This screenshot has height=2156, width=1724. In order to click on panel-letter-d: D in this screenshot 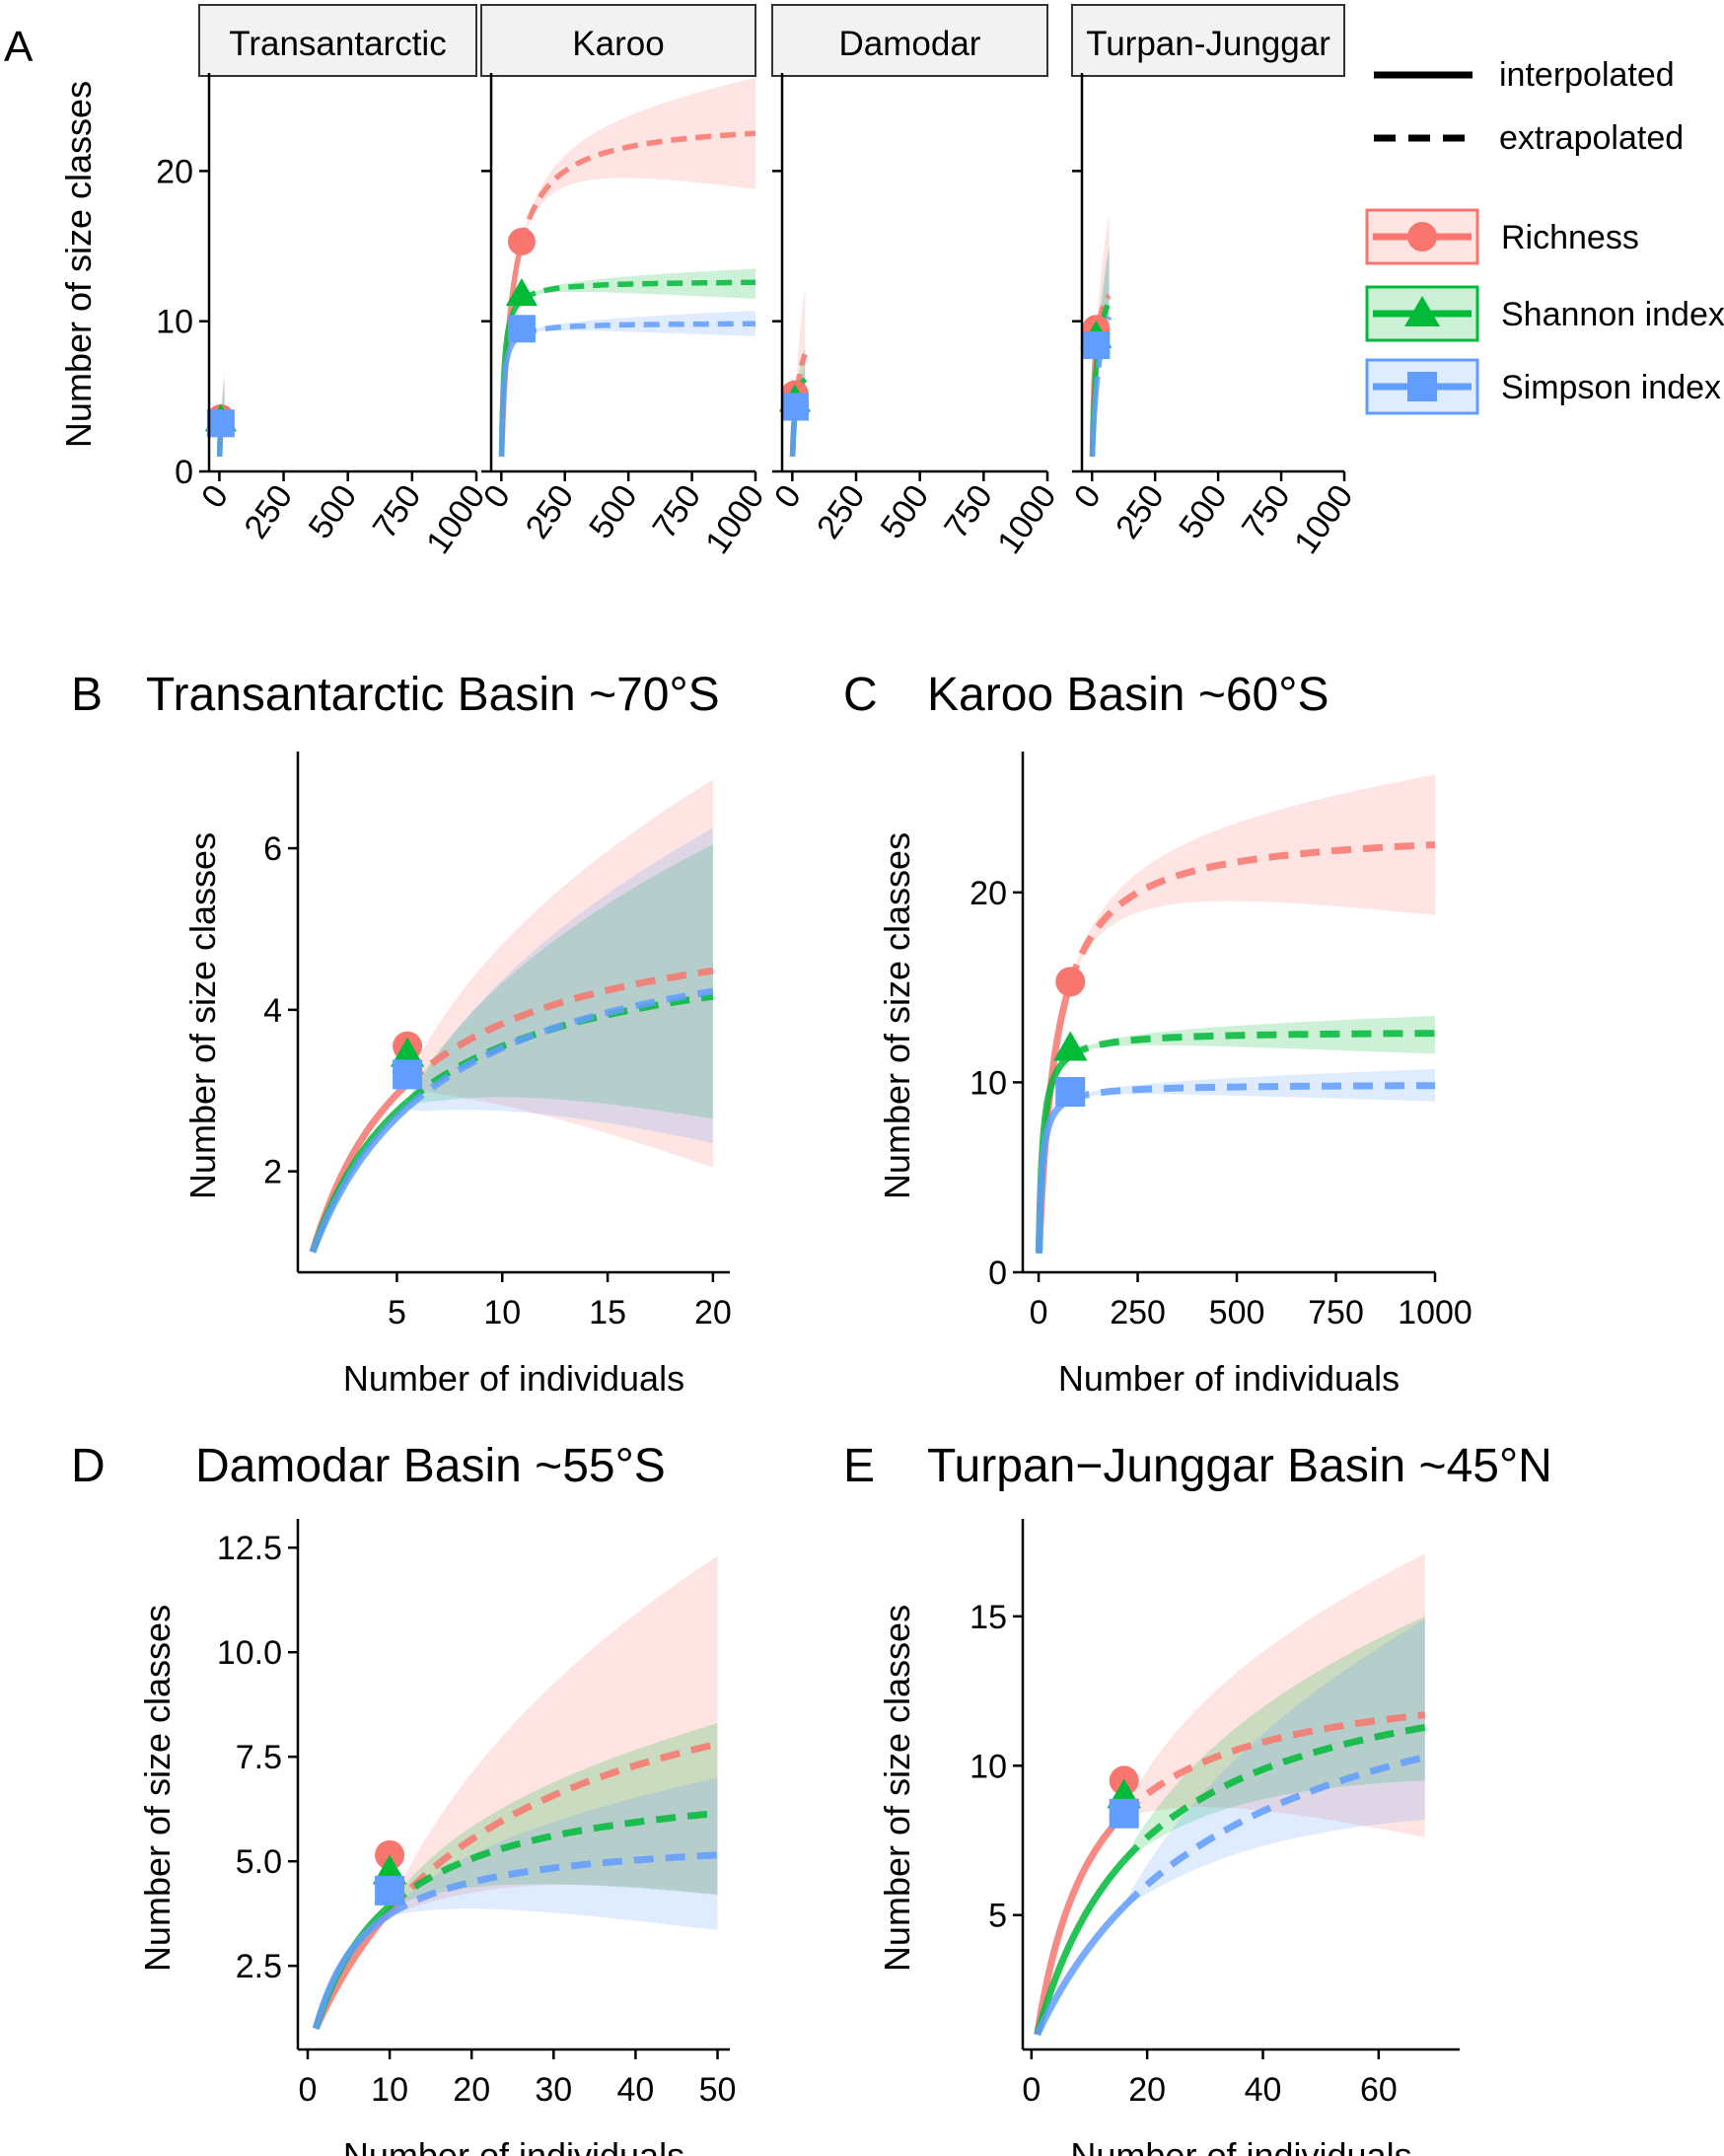, I will do `click(88, 1466)`.